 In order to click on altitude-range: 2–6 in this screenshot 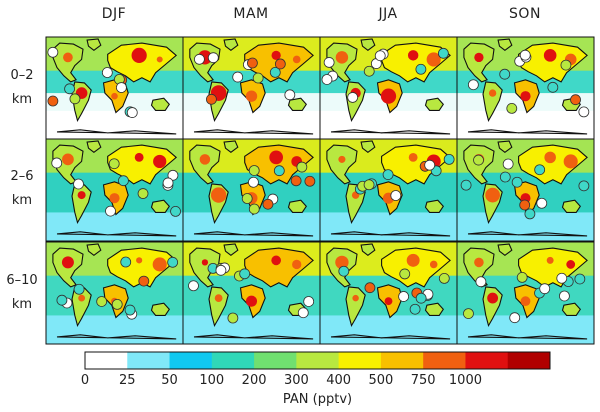, I will do `click(22, 176)`.